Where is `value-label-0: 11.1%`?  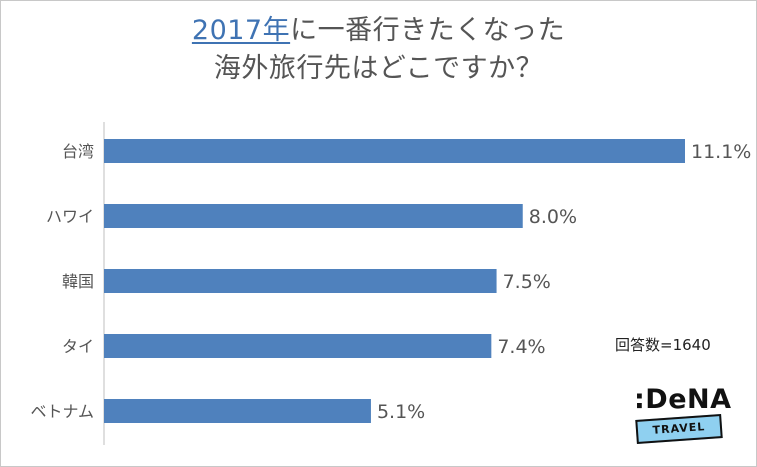
value-label-0: 11.1% is located at coordinates (721, 152).